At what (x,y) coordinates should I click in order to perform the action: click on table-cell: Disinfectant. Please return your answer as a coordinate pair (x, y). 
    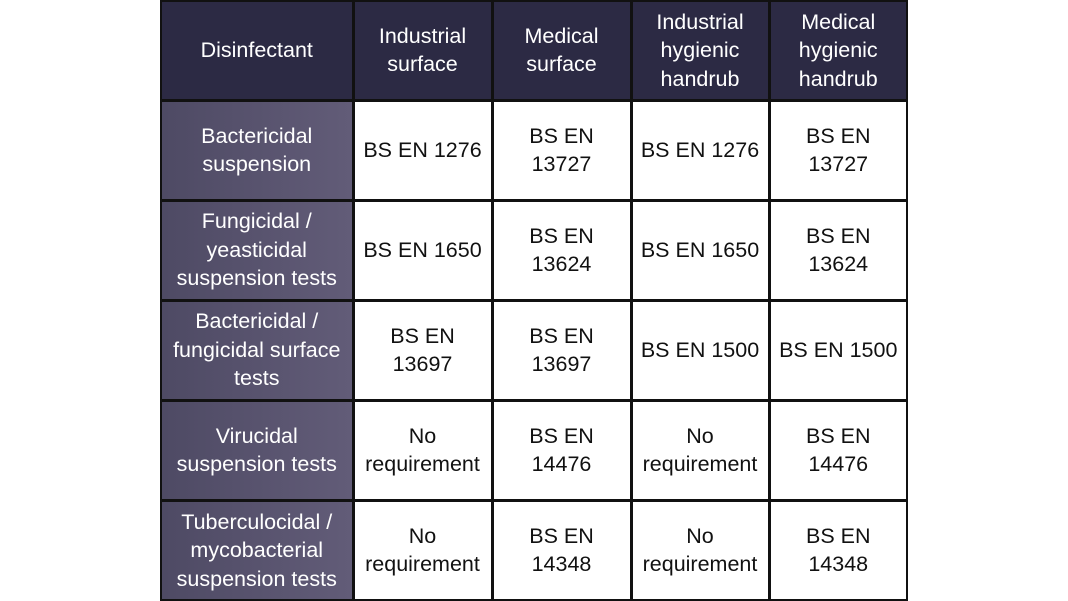
    Looking at the image, I should click on (257, 50).